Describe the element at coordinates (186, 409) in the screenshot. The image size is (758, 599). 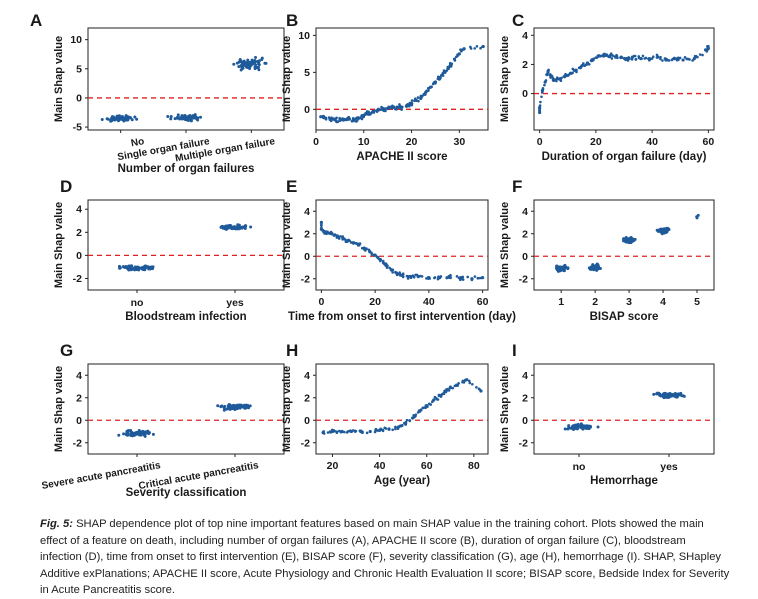
I see `plot-frame` at that location.